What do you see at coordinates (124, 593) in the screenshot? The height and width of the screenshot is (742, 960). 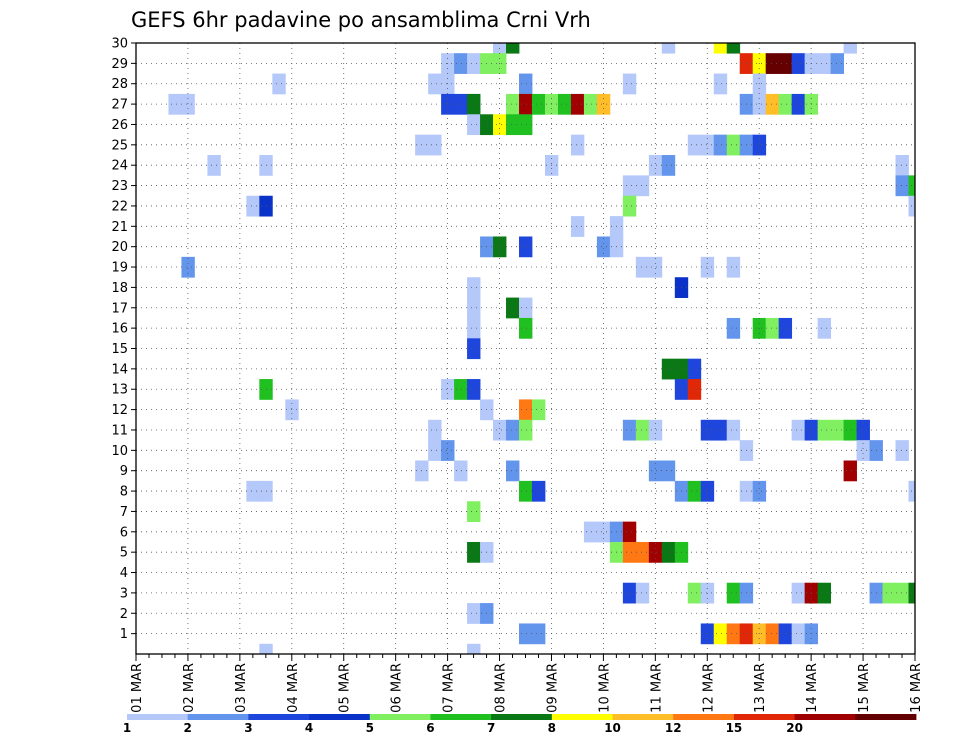 I see `y-tick-label: 3` at bounding box center [124, 593].